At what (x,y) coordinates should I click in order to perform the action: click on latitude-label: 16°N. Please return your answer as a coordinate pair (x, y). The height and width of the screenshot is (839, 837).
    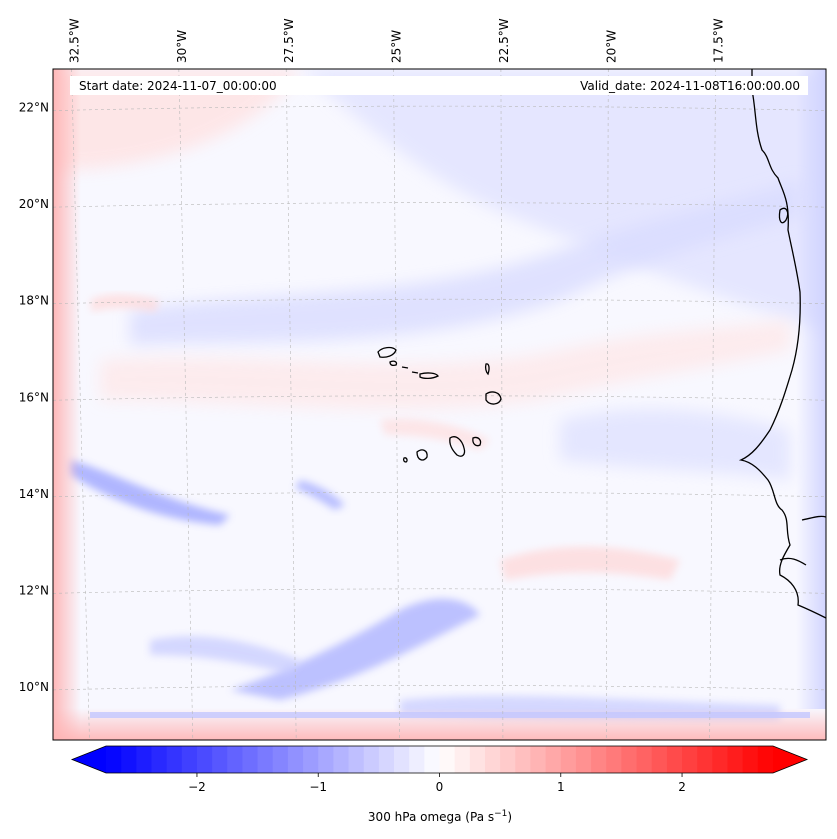
    Looking at the image, I should click on (34, 397).